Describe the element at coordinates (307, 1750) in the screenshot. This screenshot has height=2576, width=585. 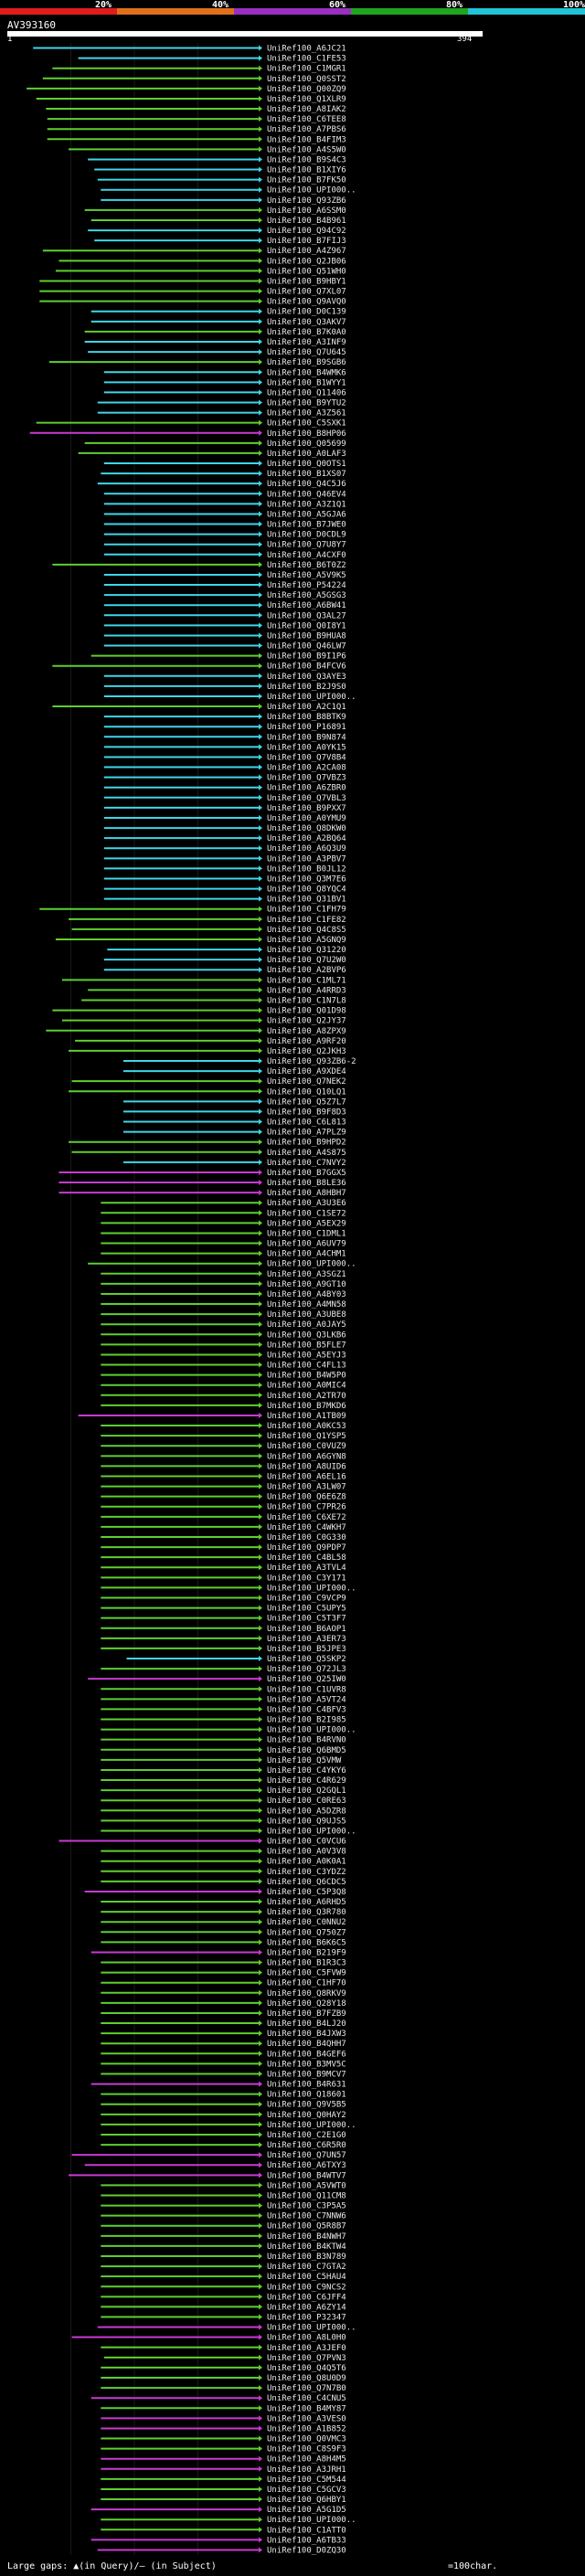
I see `hit-label: UniRef100_Q6BMD5` at that location.